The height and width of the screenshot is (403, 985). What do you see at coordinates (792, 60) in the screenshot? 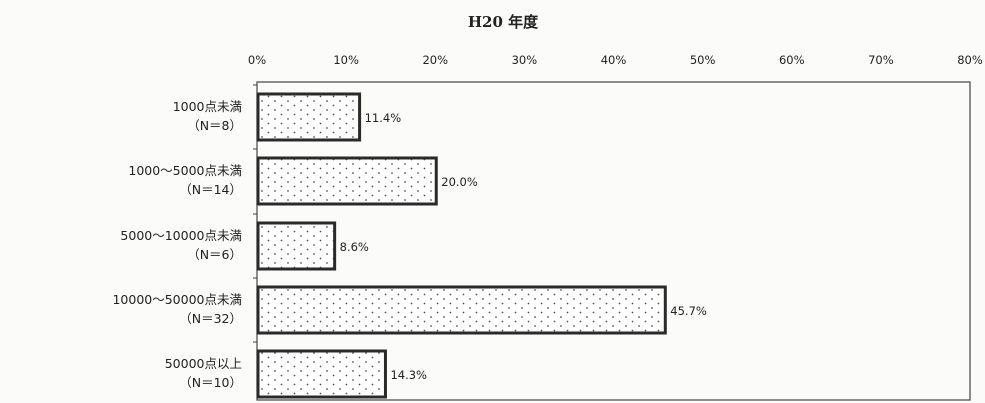
I see `x-tick-label: 60%` at bounding box center [792, 60].